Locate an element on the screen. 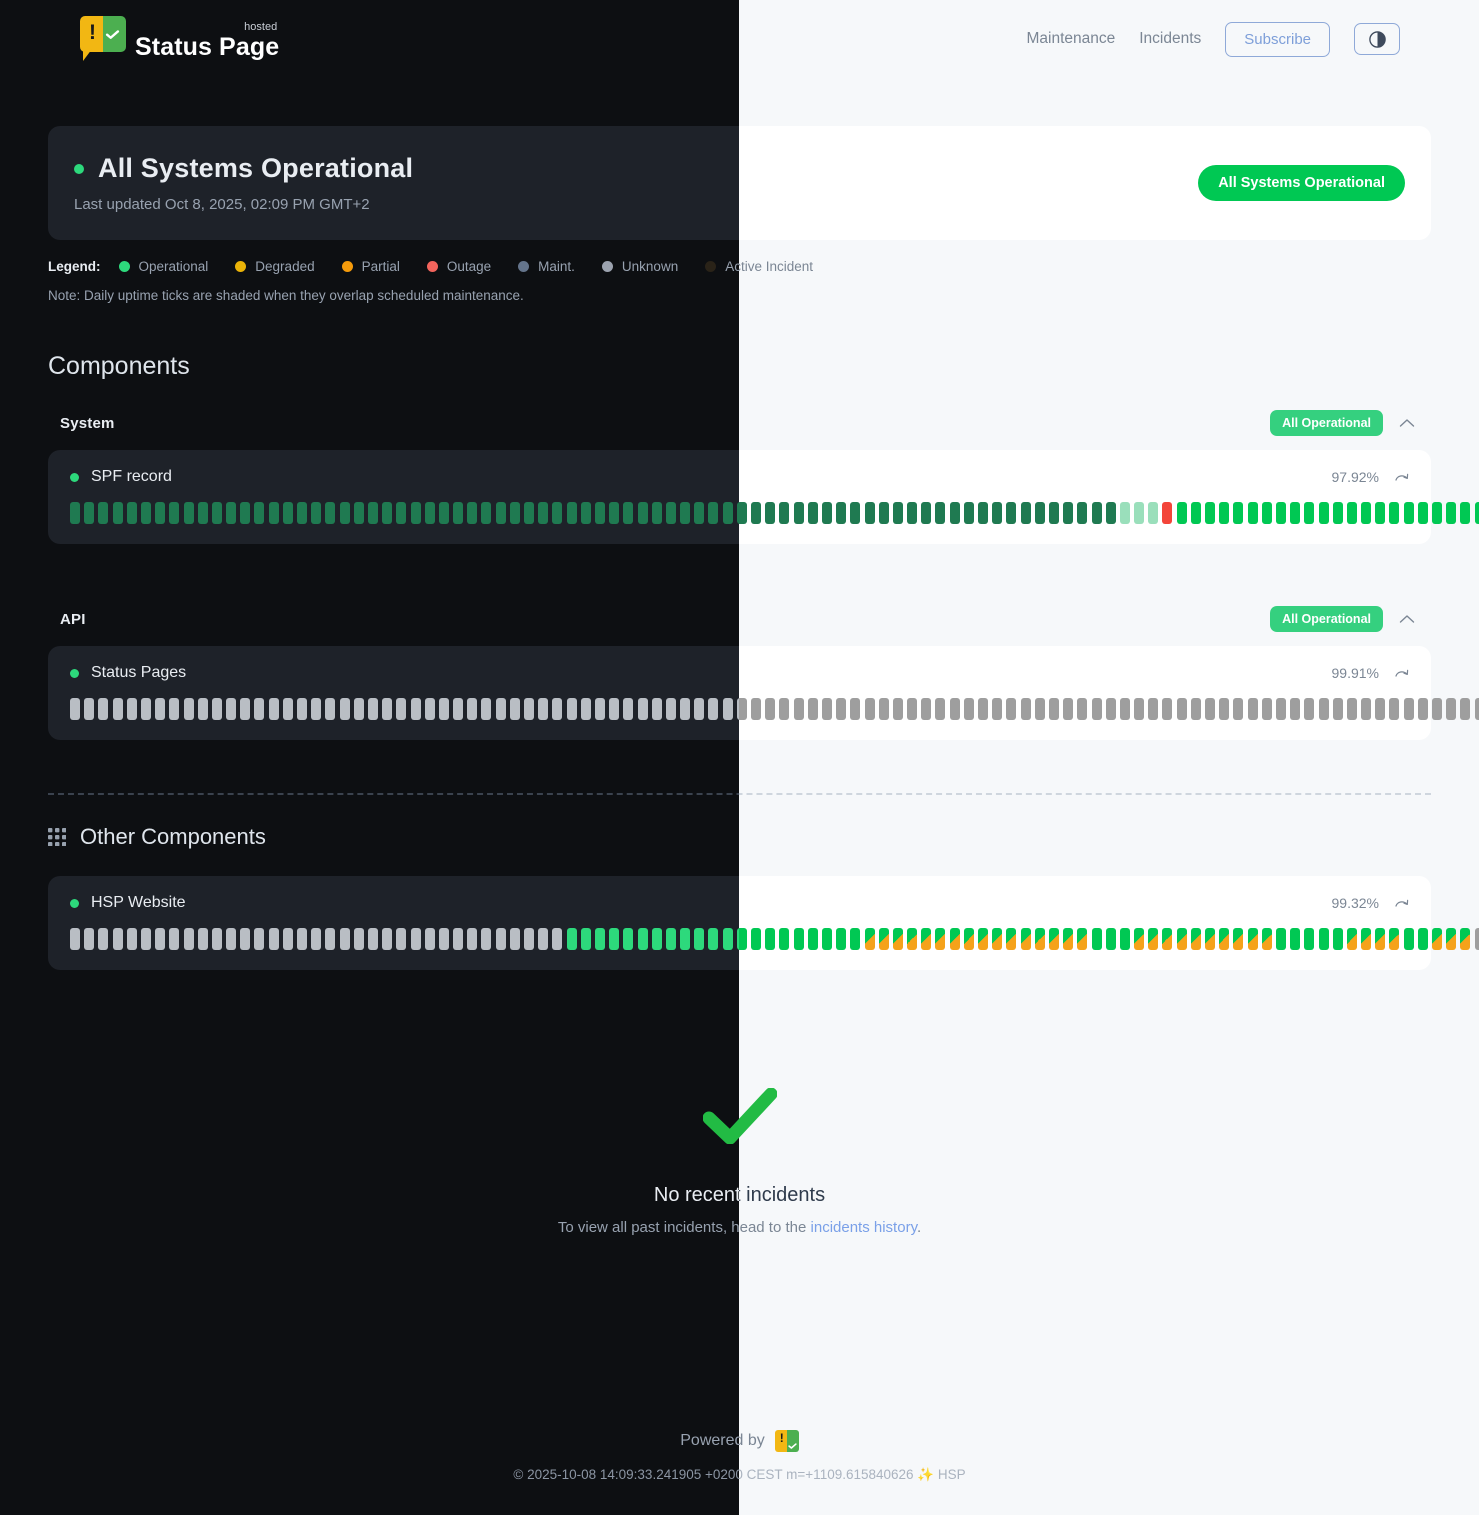 The height and width of the screenshot is (1515, 1479). group-header: APIAll Operational is located at coordinates (1085, 619).